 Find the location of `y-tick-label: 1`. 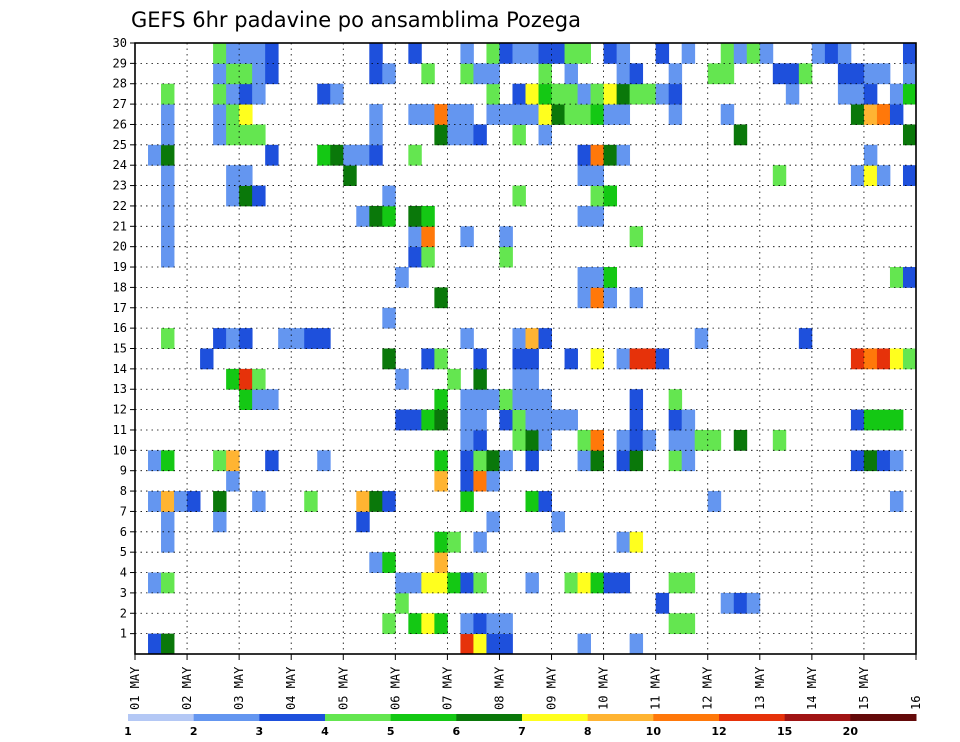

y-tick-label: 1 is located at coordinates (123, 634).